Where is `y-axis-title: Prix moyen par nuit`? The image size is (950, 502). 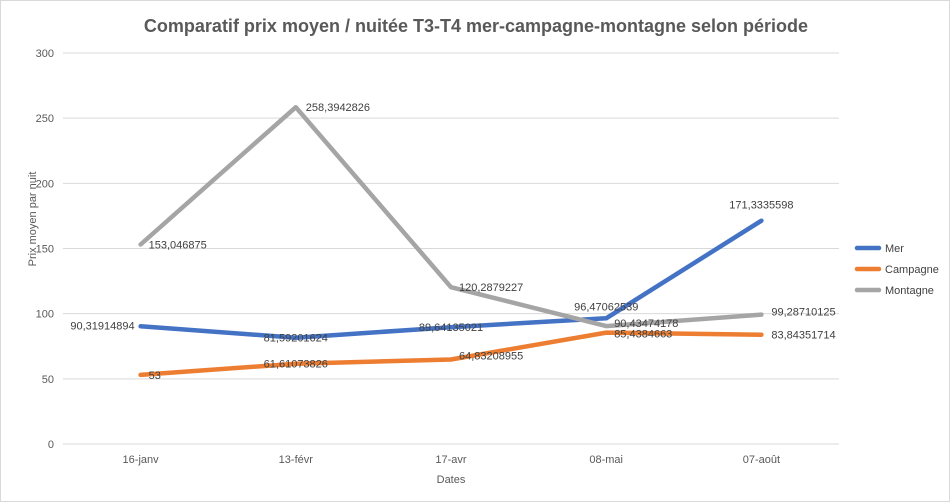 y-axis-title: Prix moyen par nuit is located at coordinates (33, 219).